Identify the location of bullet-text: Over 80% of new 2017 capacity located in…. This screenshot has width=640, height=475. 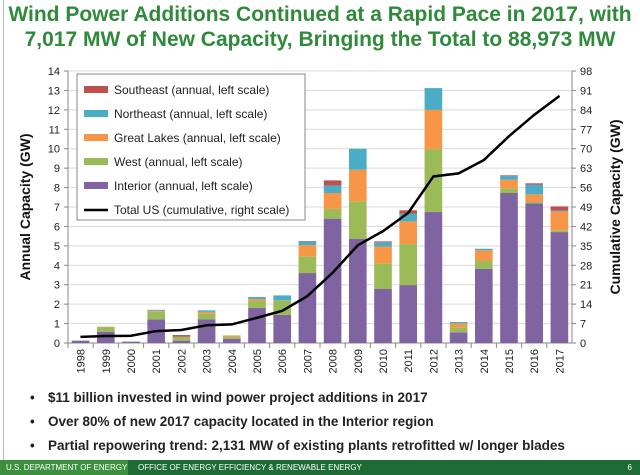
(241, 421).